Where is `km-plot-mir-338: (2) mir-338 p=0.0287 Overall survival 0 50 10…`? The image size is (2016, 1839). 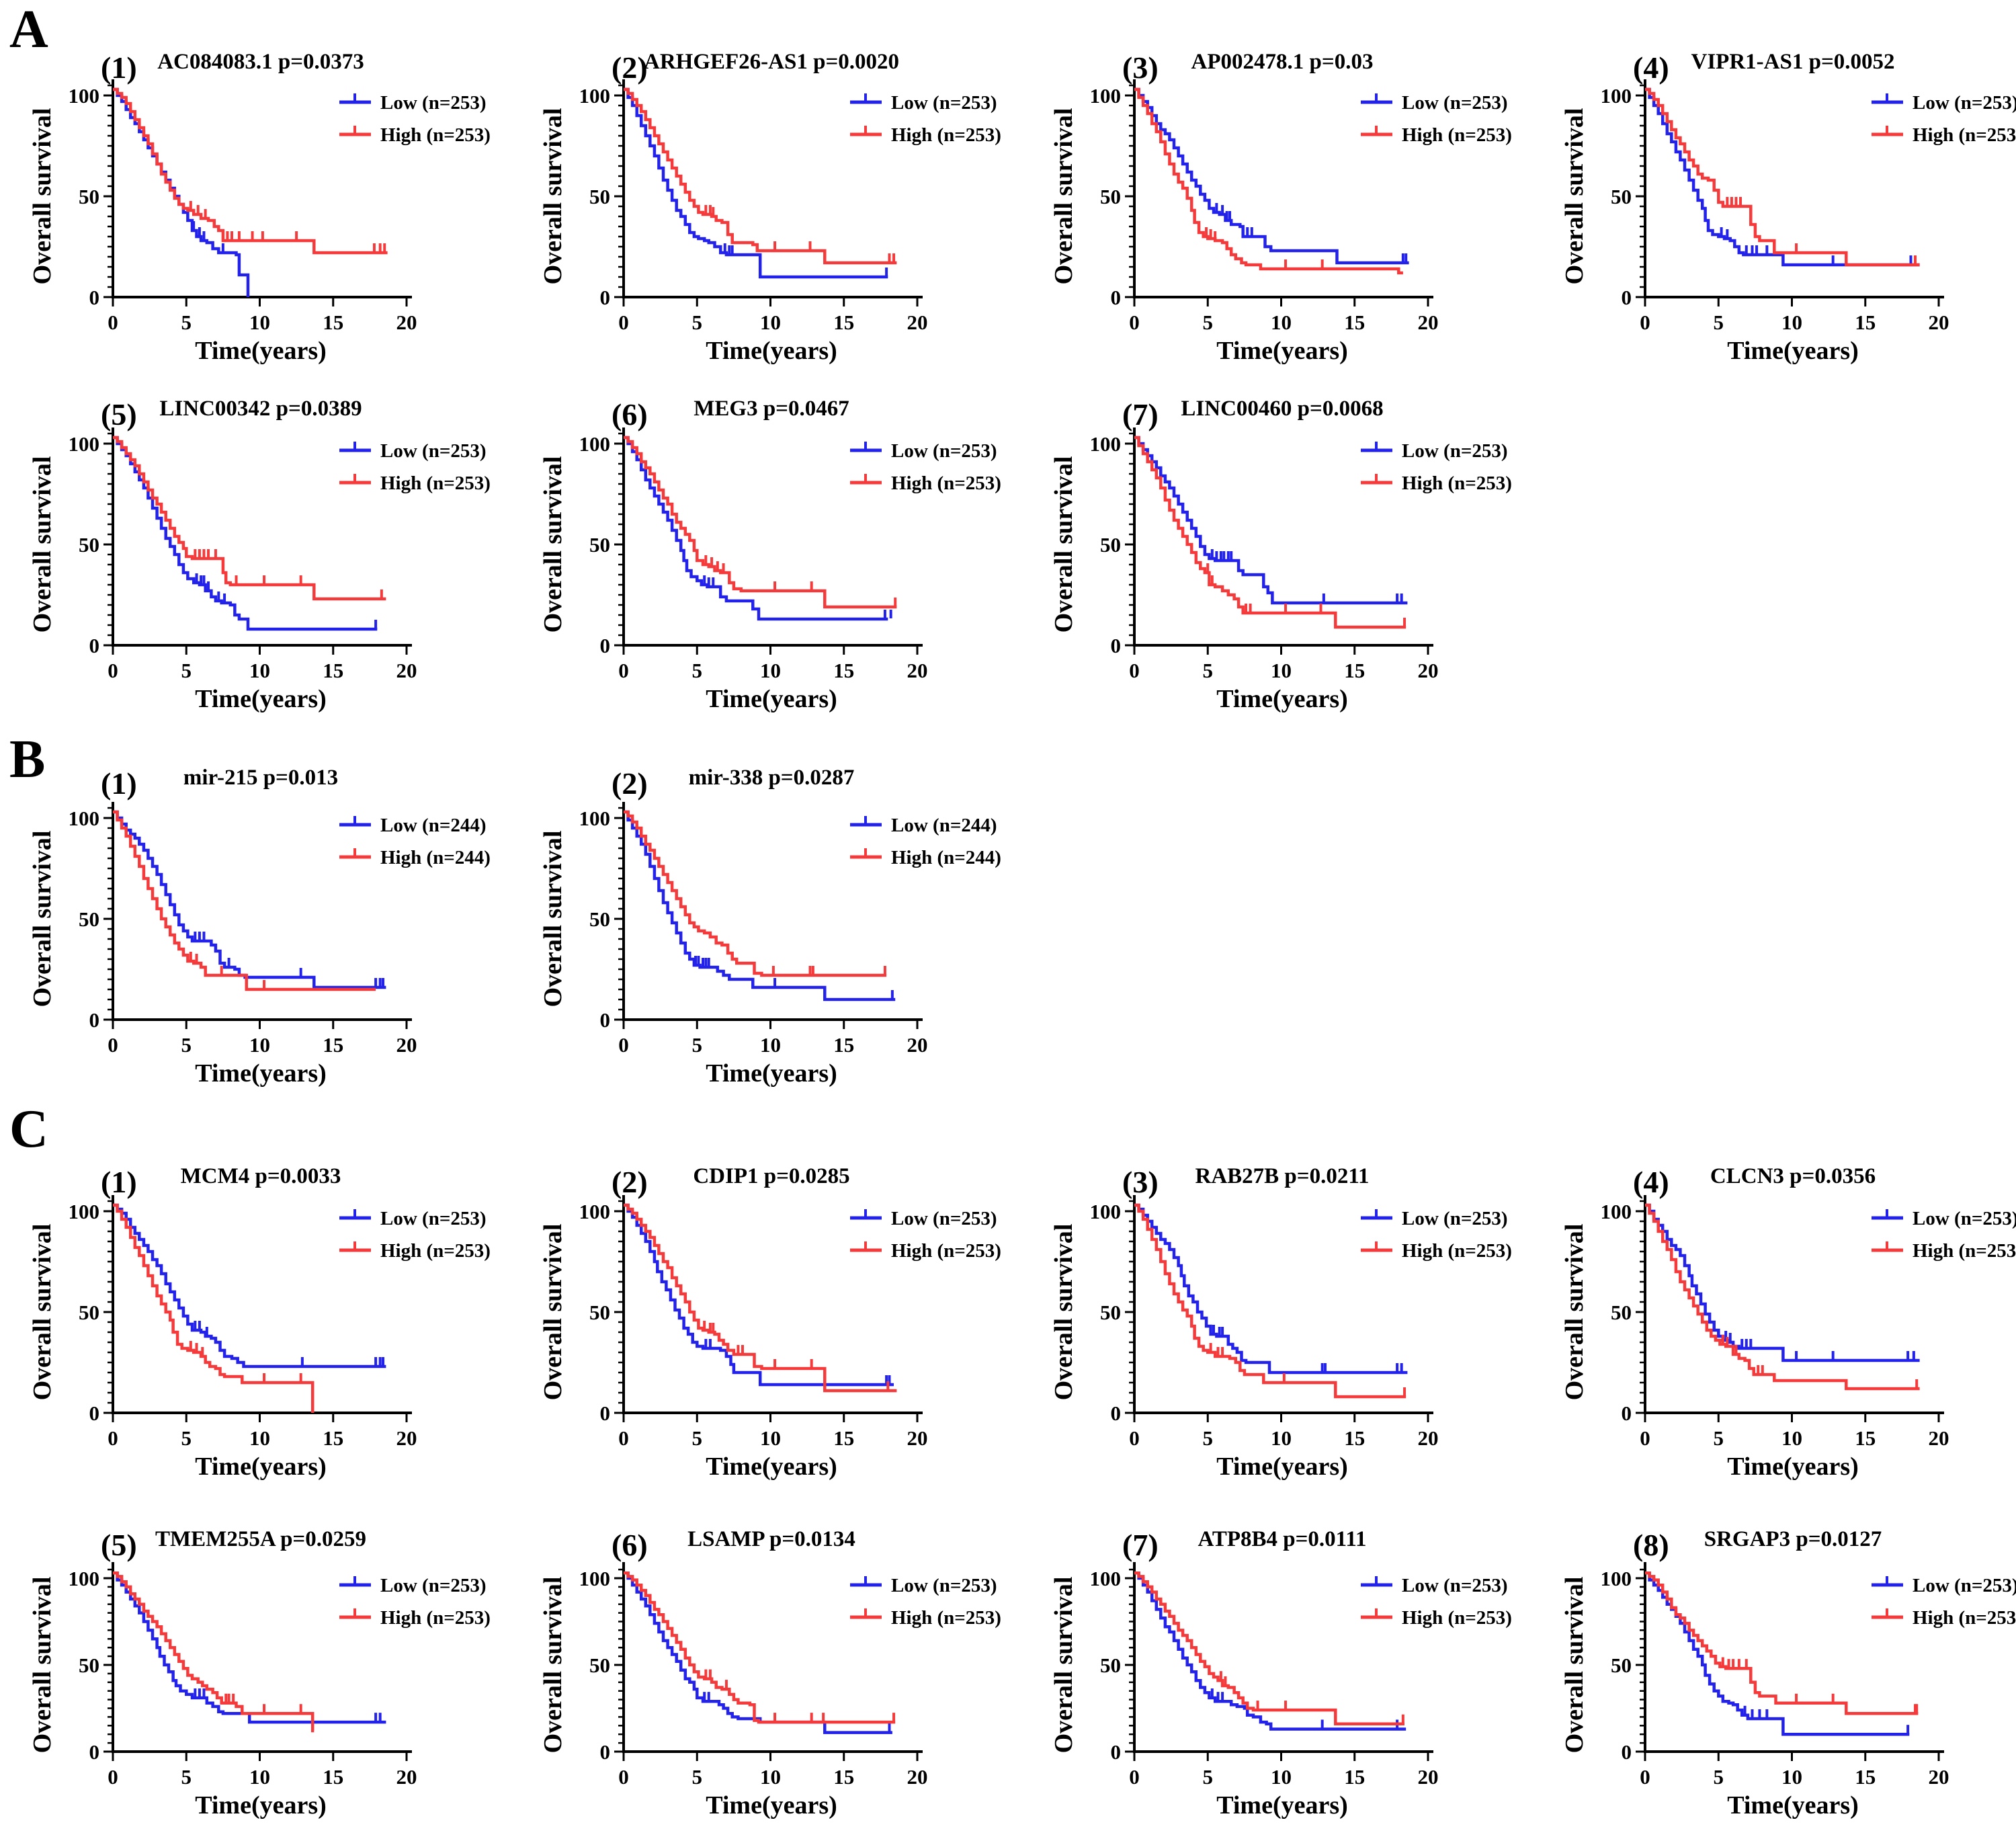
km-plot-mir-338: (2) mir-338 p=0.0287 Overall survival 0 50 10… is located at coordinates (766, 931).